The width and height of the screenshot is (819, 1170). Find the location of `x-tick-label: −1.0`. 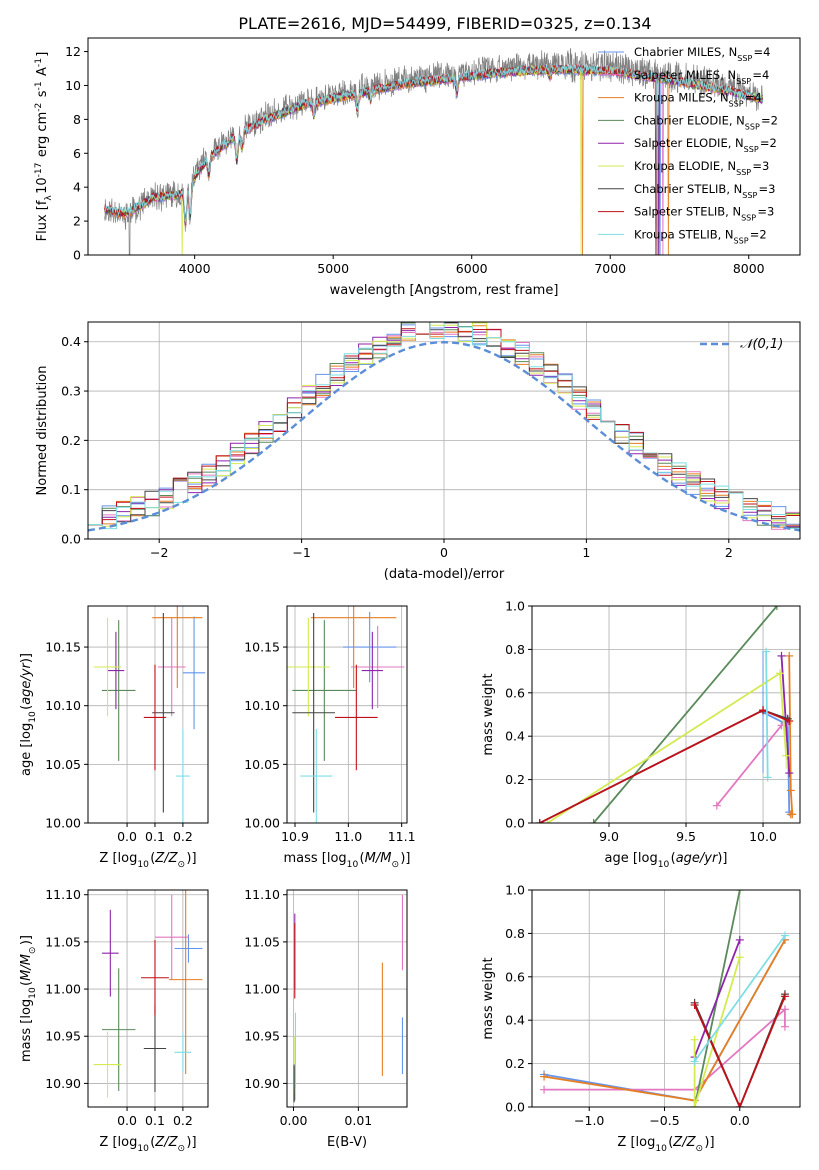

x-tick-label: −1.0 is located at coordinates (589, 1120).